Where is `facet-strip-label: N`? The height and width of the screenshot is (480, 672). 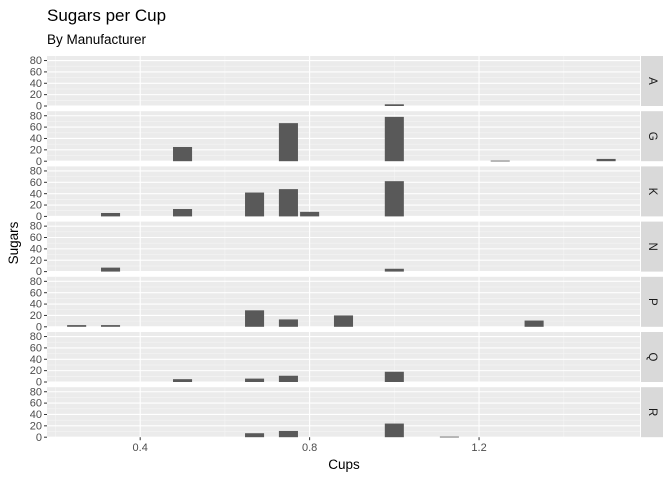 facet-strip-label: N is located at coordinates (652, 246).